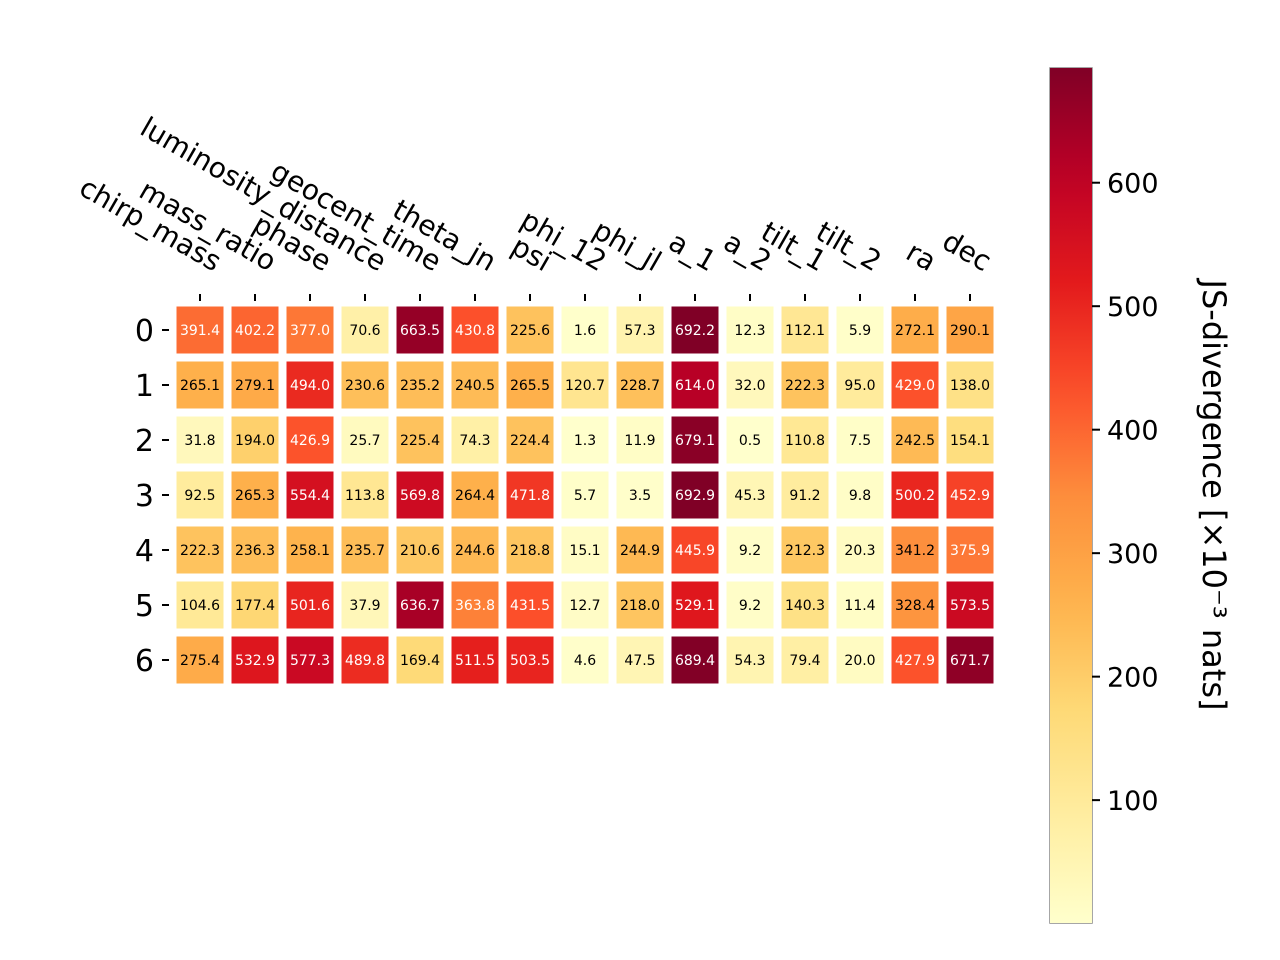  What do you see at coordinates (144, 331) in the screenshot?
I see `row-label: 0` at bounding box center [144, 331].